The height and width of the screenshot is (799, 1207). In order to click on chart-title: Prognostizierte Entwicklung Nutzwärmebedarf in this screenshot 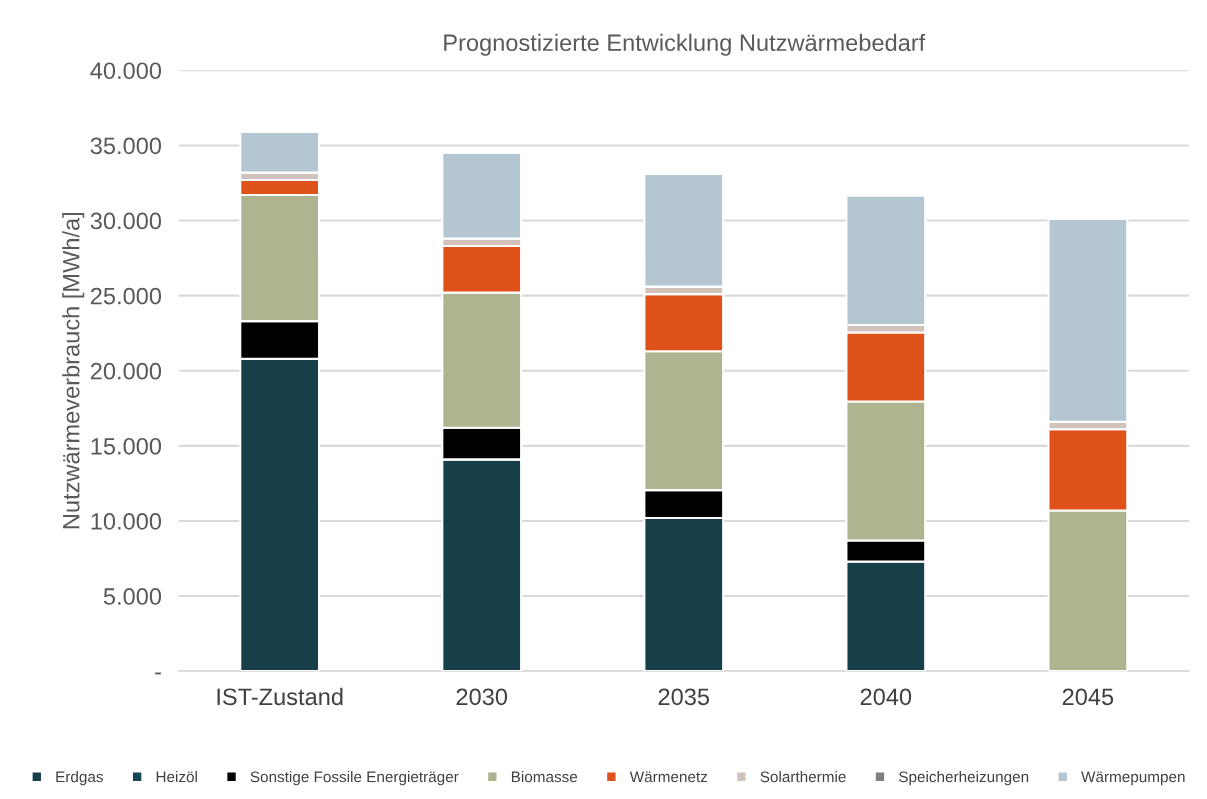, I will do `click(685, 44)`.